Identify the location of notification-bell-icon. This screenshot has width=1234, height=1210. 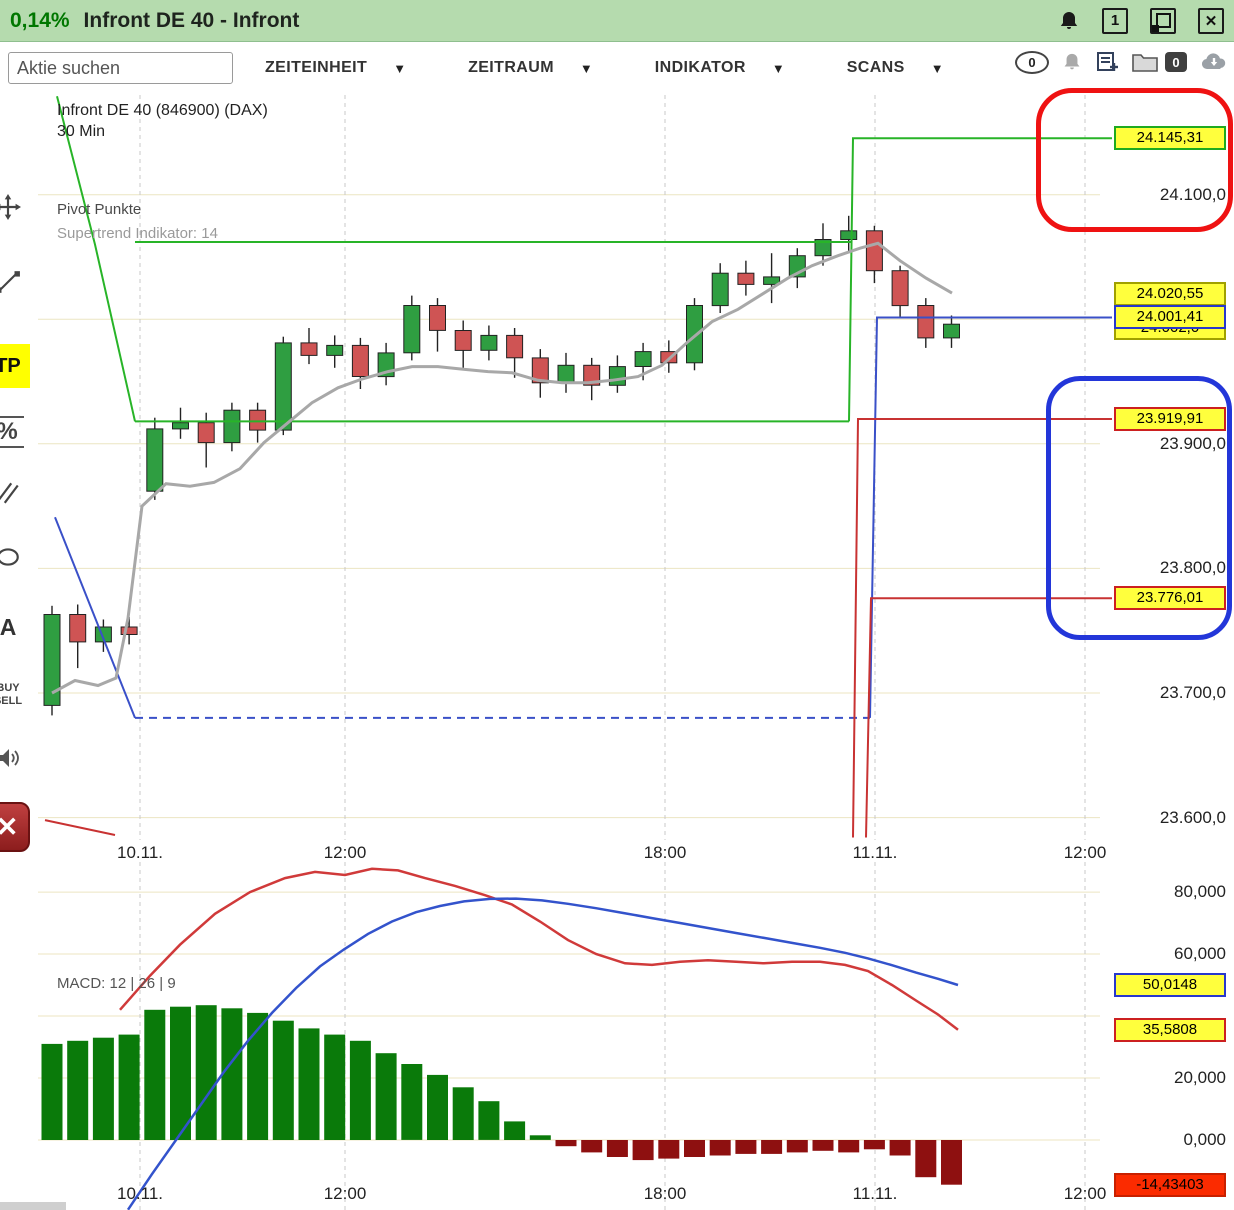
(1069, 21).